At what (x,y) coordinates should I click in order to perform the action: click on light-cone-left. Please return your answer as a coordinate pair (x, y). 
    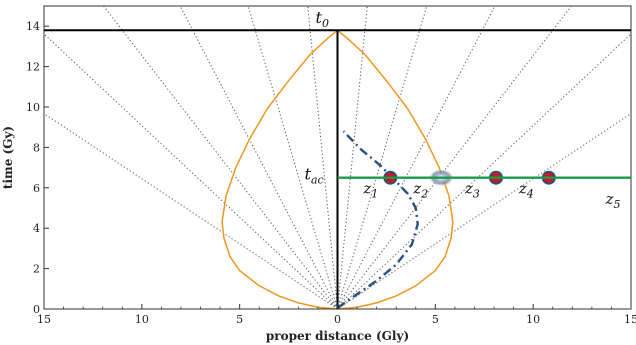
    Looking at the image, I should click on (279, 169).